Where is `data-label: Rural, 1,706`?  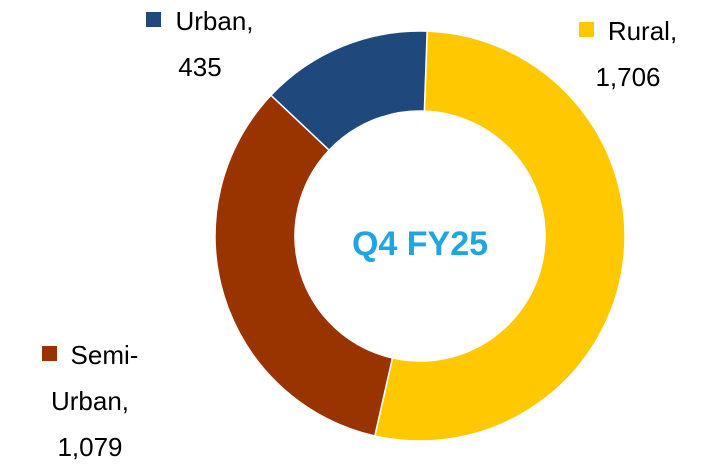
data-label: Rural, 1,706 is located at coordinates (628, 54).